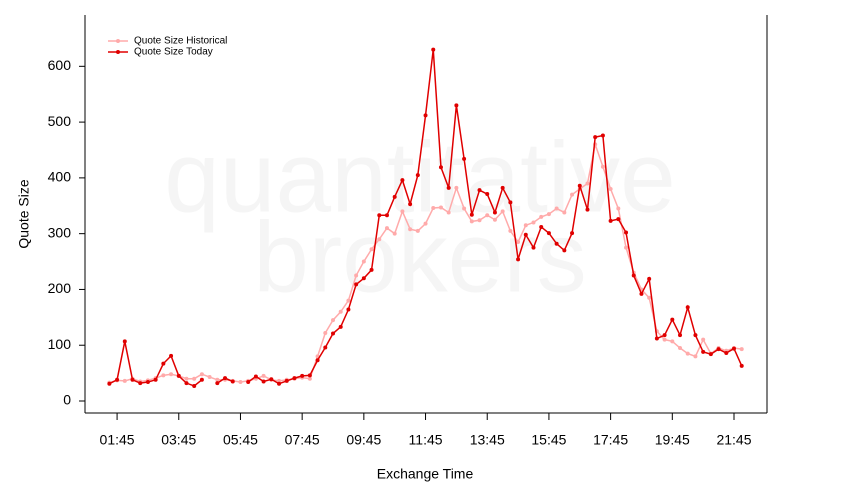  I want to click on x-tick-label: 15:45, so click(548, 440).